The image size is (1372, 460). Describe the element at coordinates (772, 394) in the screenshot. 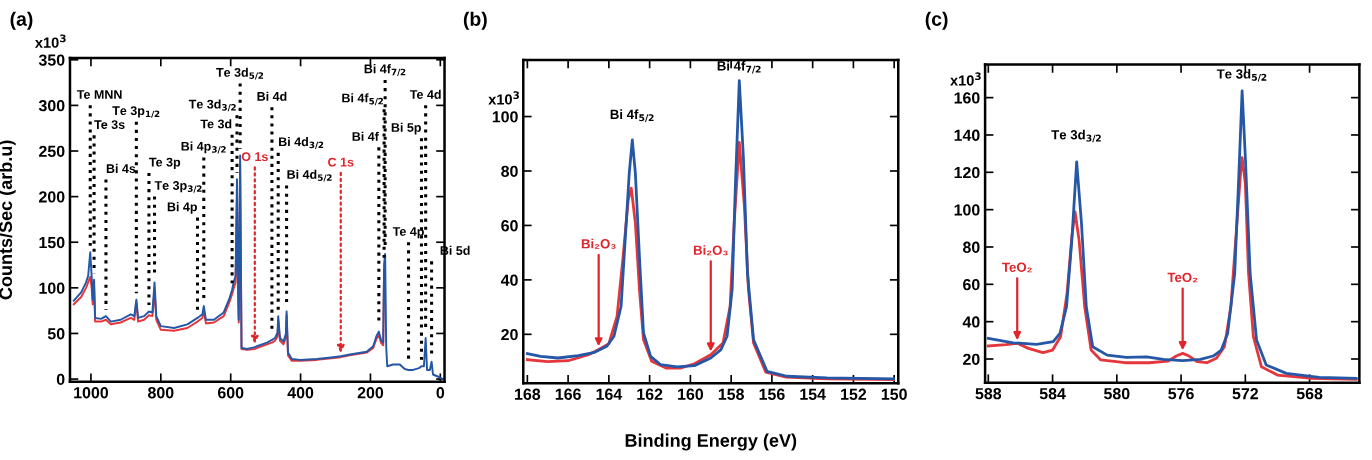

I see `x-tick-label: 156` at that location.